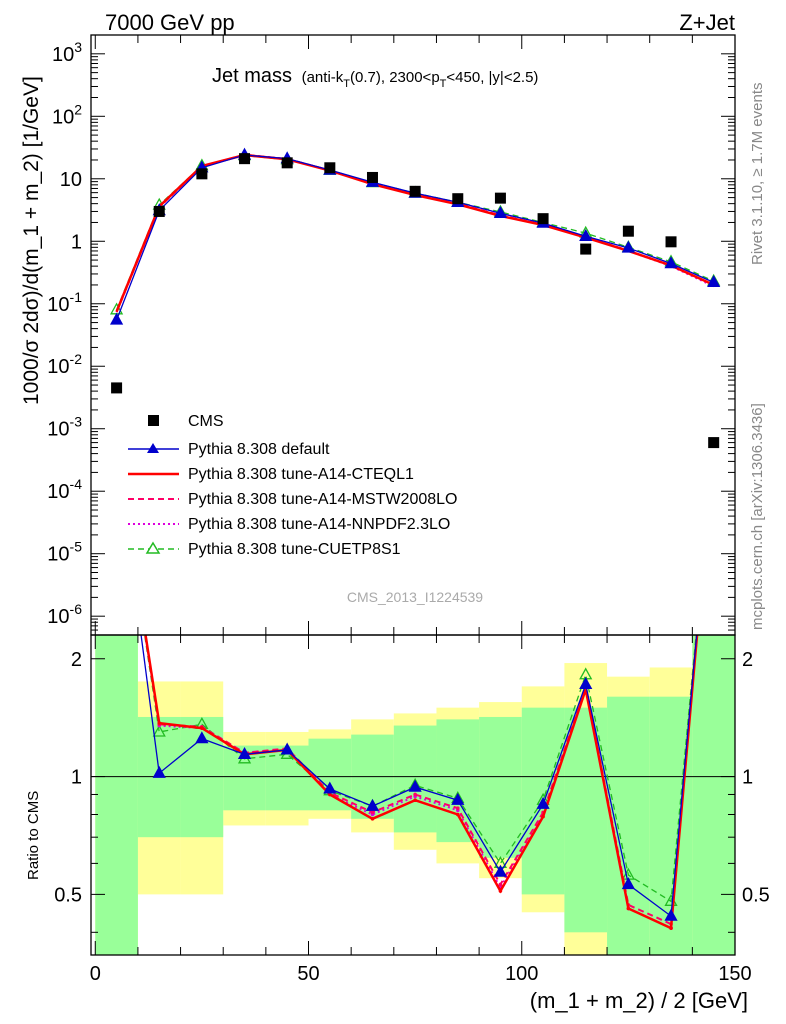  Describe the element at coordinates (756, 895) in the screenshot. I see `ratio-tick-label-right: 0.5` at that location.